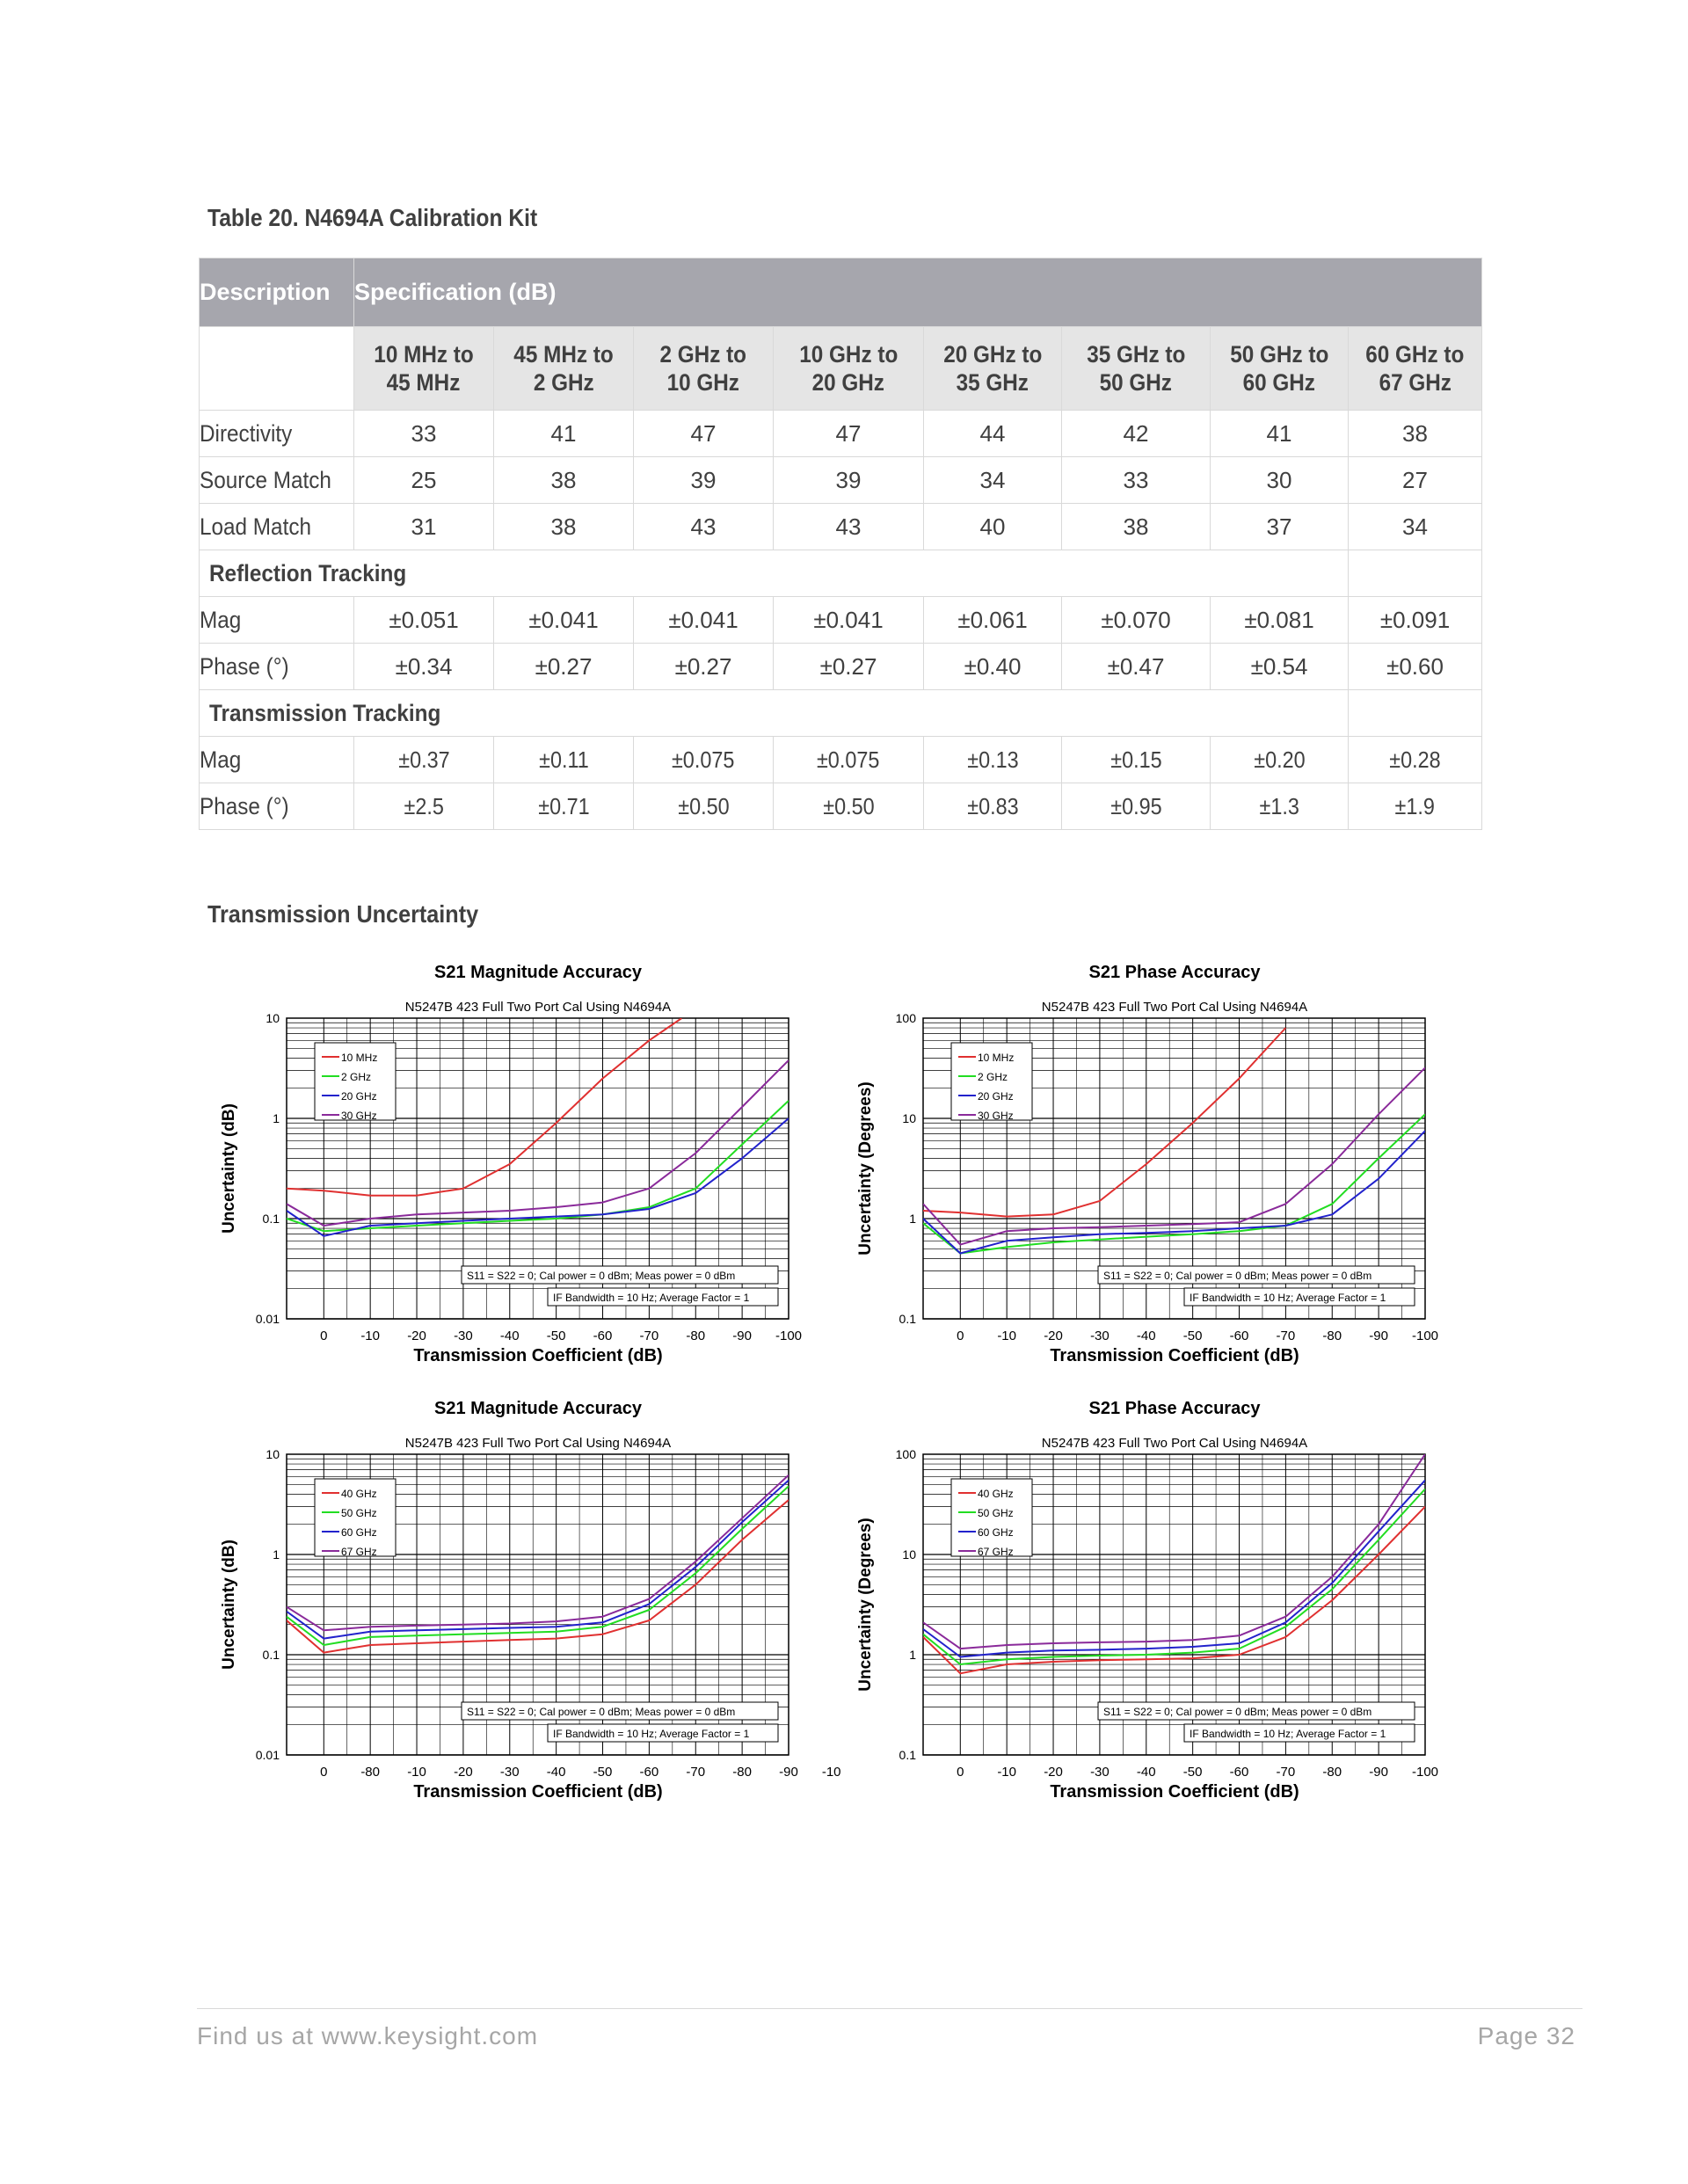  Describe the element at coordinates (268, 1319) in the screenshot. I see `y-tick-label: 0.01` at that location.